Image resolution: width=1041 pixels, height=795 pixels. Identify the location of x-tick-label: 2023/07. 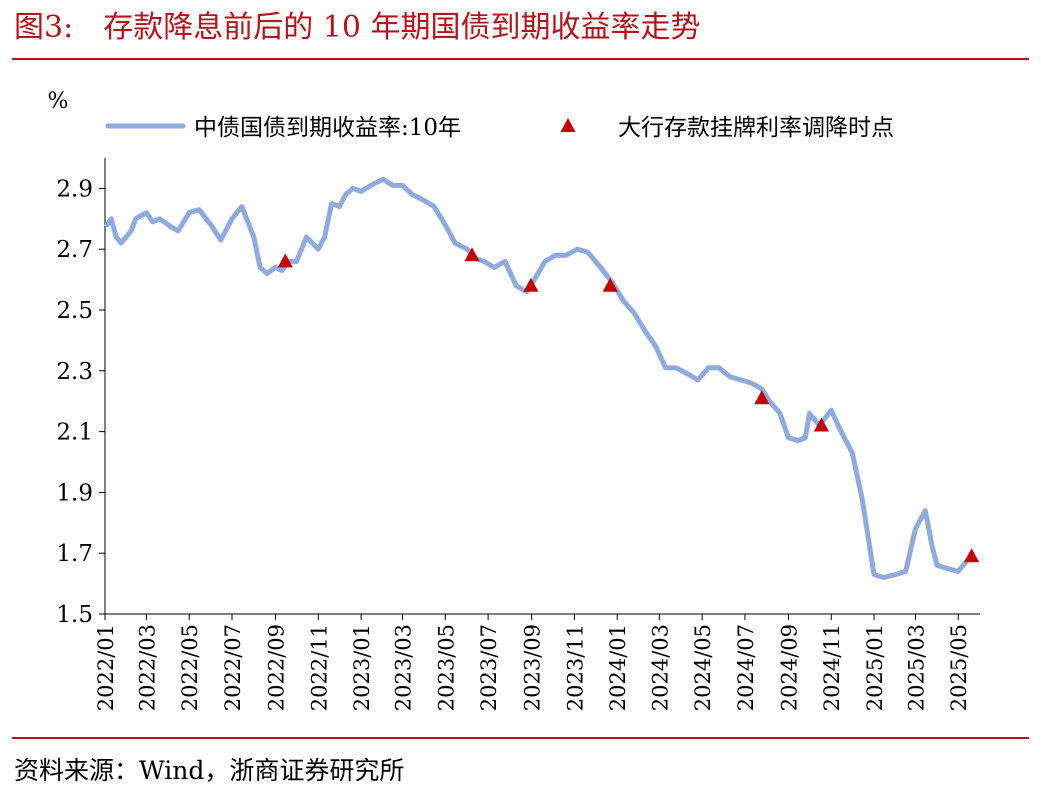
(489, 667).